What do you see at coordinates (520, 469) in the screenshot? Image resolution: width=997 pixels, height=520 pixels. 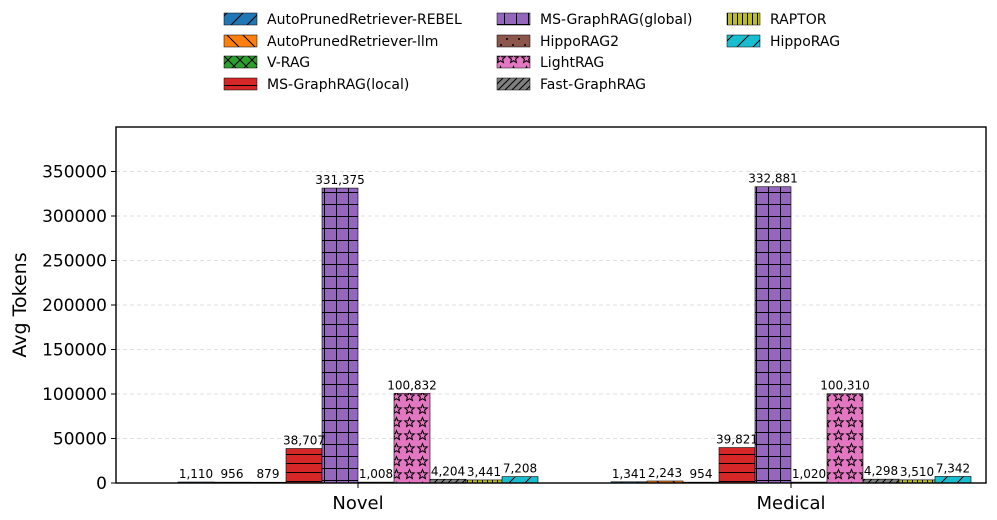 I see `bar-value-label: 7,208` at bounding box center [520, 469].